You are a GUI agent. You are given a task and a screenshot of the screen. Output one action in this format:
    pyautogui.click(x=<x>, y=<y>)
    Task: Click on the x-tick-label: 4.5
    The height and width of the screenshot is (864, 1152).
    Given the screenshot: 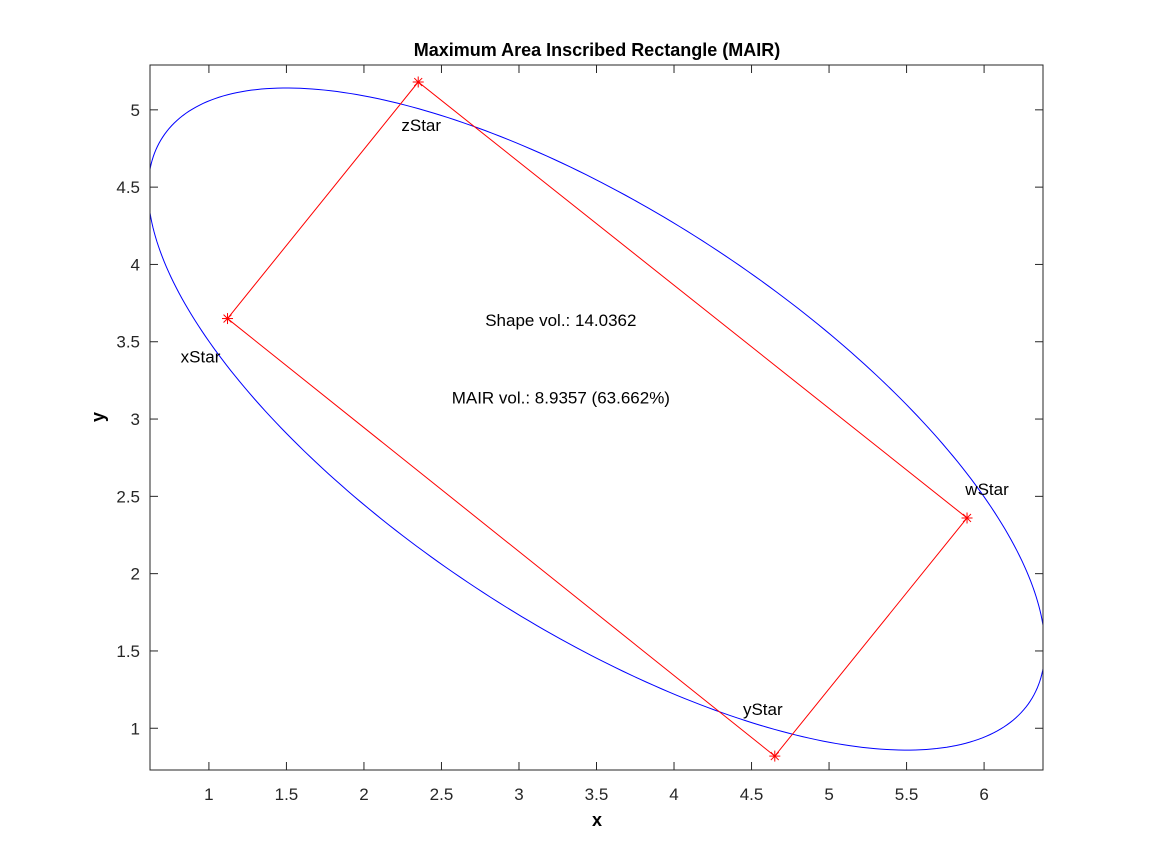 What is the action you would take?
    pyautogui.click(x=752, y=794)
    